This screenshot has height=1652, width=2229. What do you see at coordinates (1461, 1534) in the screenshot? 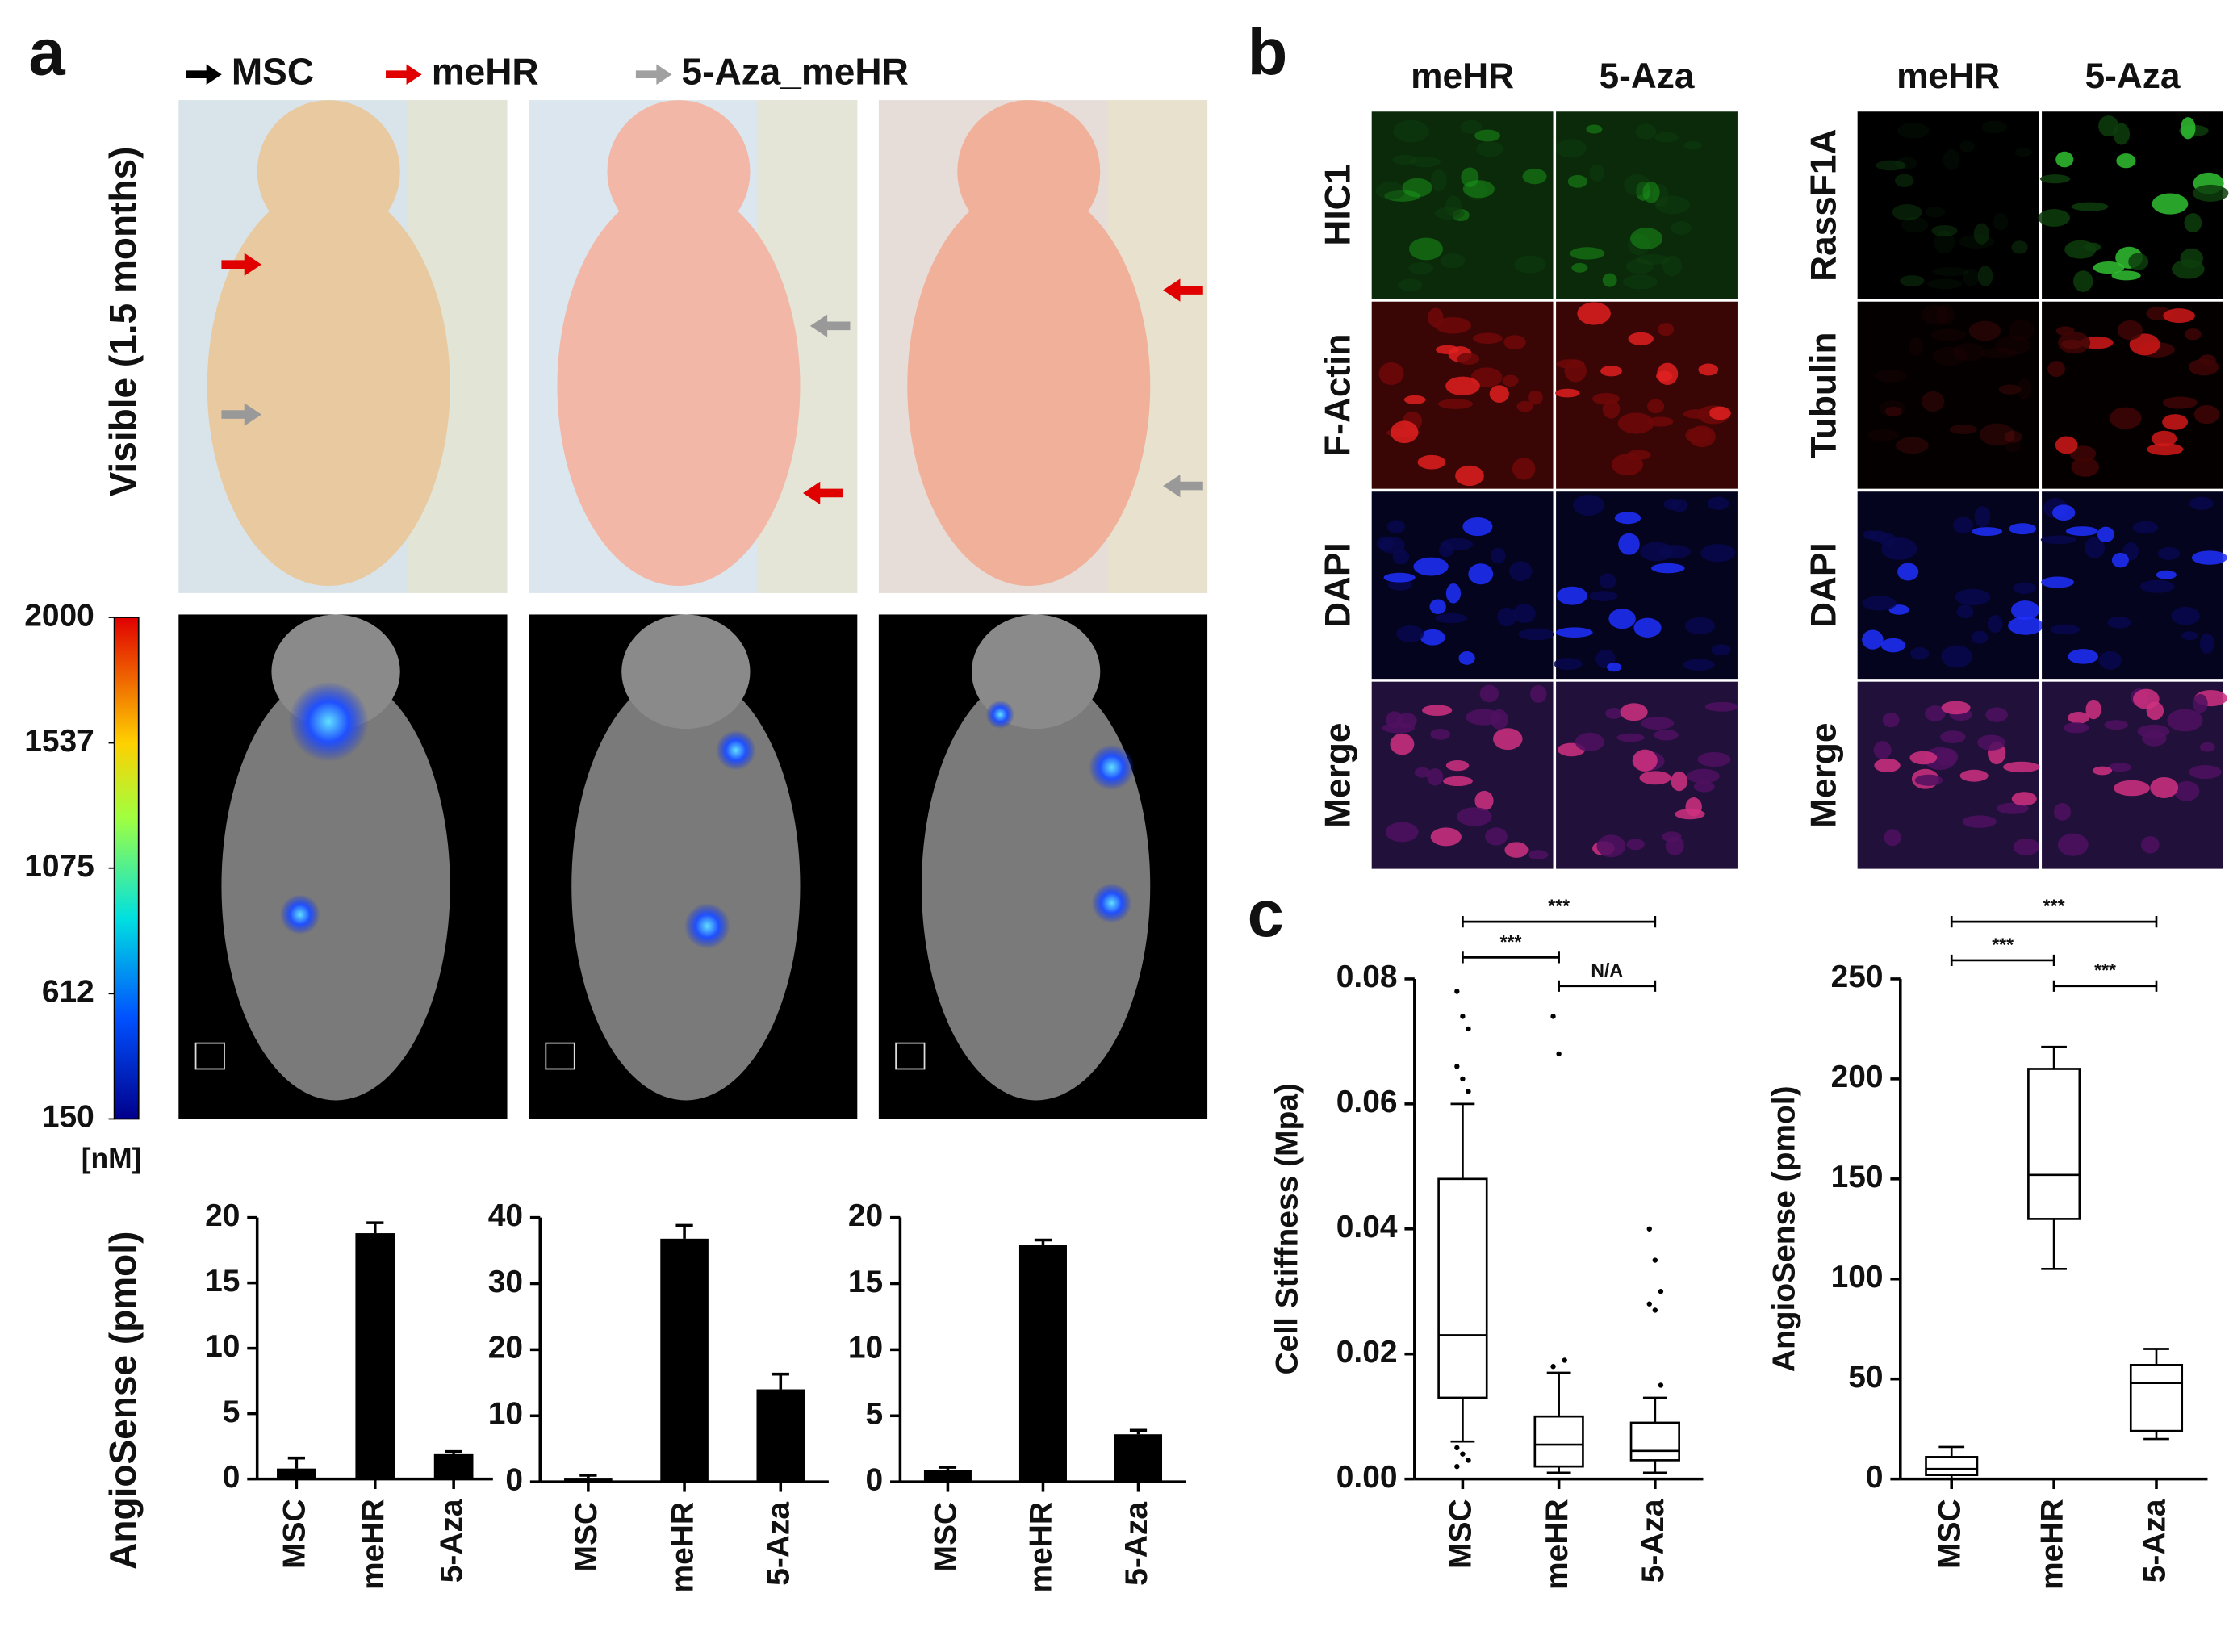
I see `x-tick-label: MSC` at bounding box center [1461, 1534].